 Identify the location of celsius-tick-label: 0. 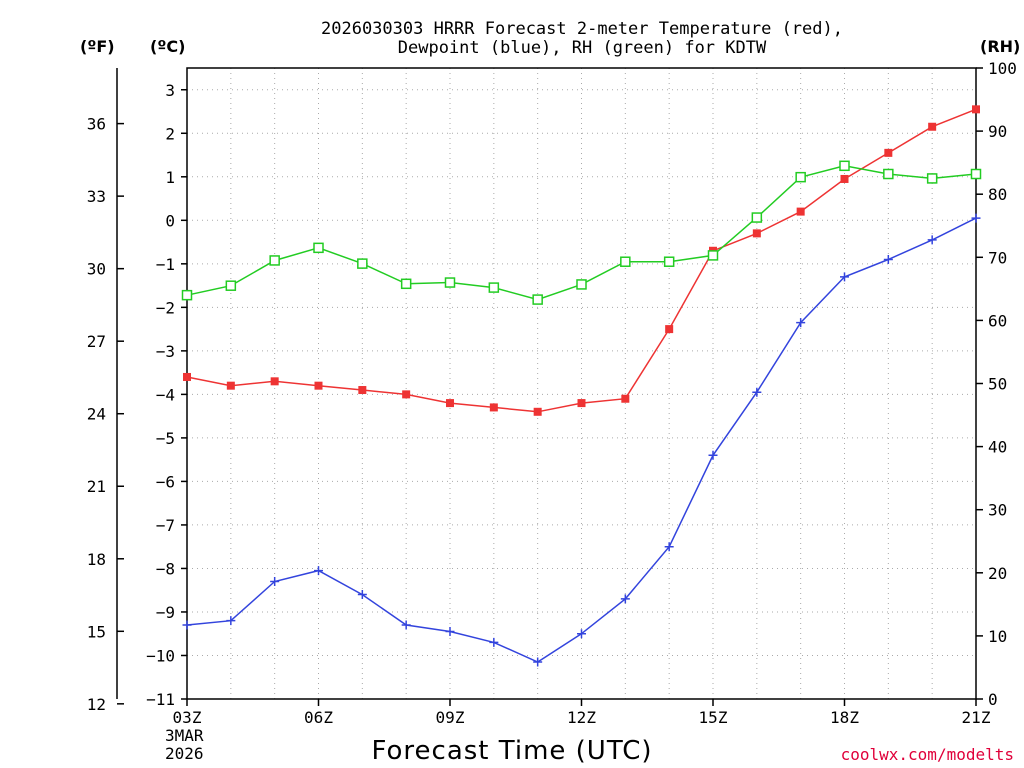
(170, 220).